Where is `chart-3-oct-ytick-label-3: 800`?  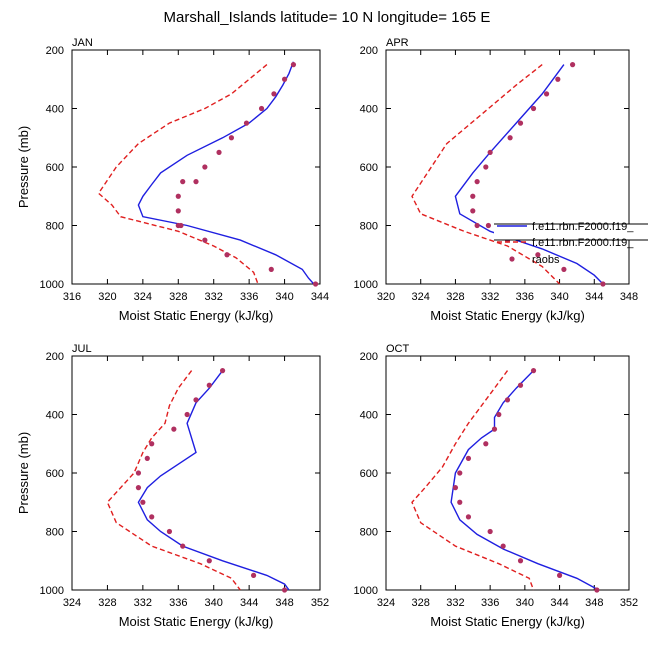
chart-3-oct-ytick-label-3: 800 is located at coordinates (369, 533).